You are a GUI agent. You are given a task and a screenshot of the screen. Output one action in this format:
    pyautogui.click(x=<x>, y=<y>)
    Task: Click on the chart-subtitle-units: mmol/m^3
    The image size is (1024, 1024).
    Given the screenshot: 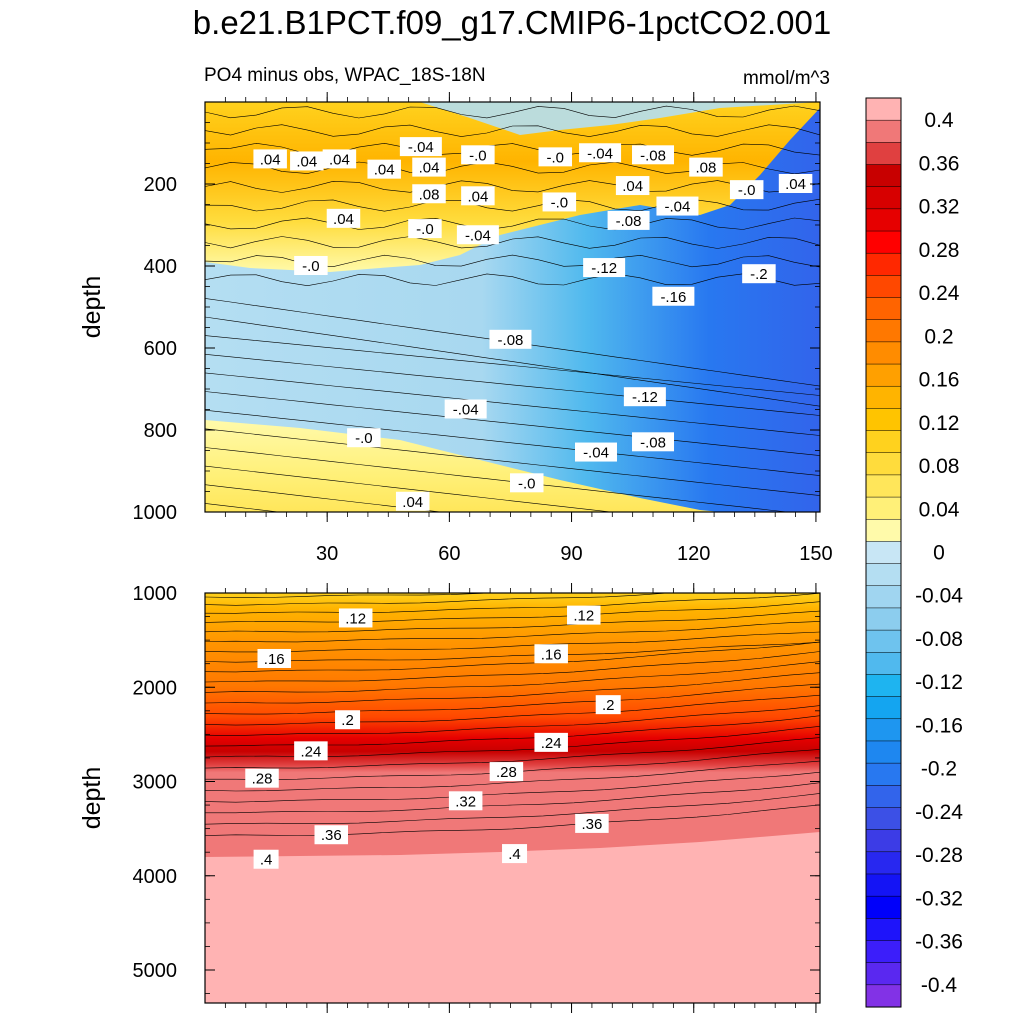 What is the action you would take?
    pyautogui.click(x=786, y=78)
    